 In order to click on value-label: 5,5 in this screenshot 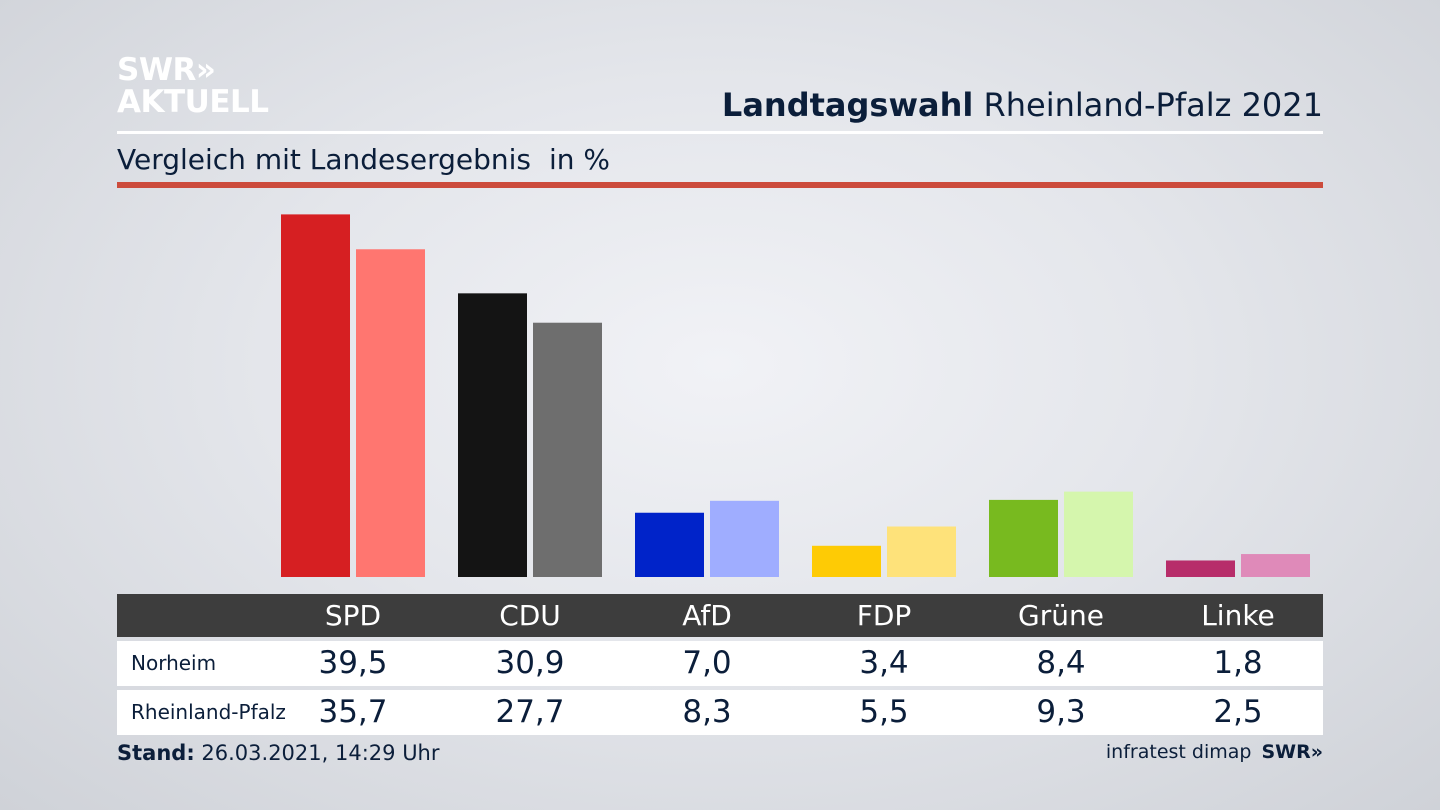, I will do `click(884, 712)`.